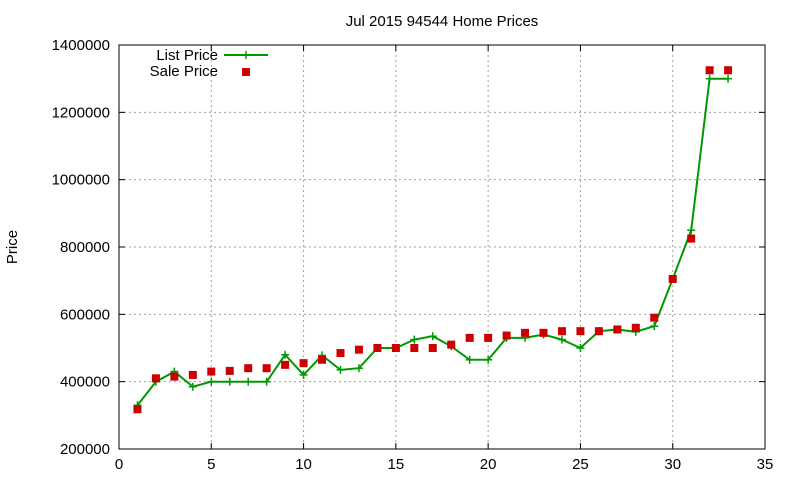 The width and height of the screenshot is (800, 480). Describe the element at coordinates (211, 464) in the screenshot. I see `x-tick-label: 5` at that location.